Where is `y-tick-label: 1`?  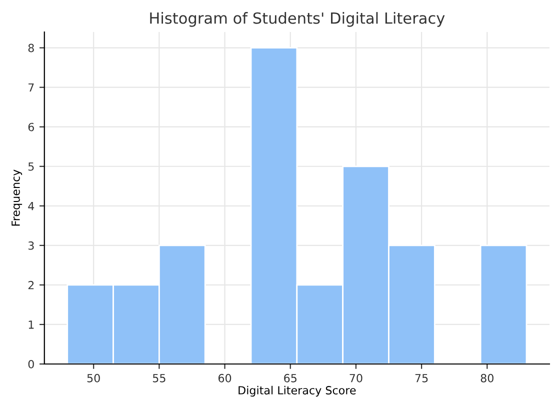
y-tick-label: 1 is located at coordinates (31, 324).